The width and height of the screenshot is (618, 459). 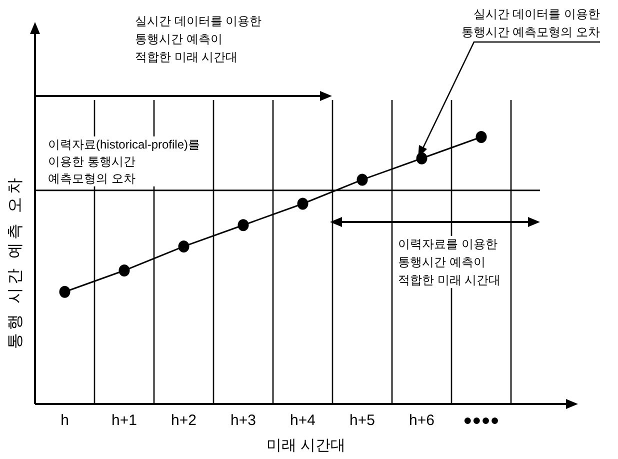 What do you see at coordinates (481, 420) in the screenshot?
I see `x-tick-label: ●●●●` at bounding box center [481, 420].